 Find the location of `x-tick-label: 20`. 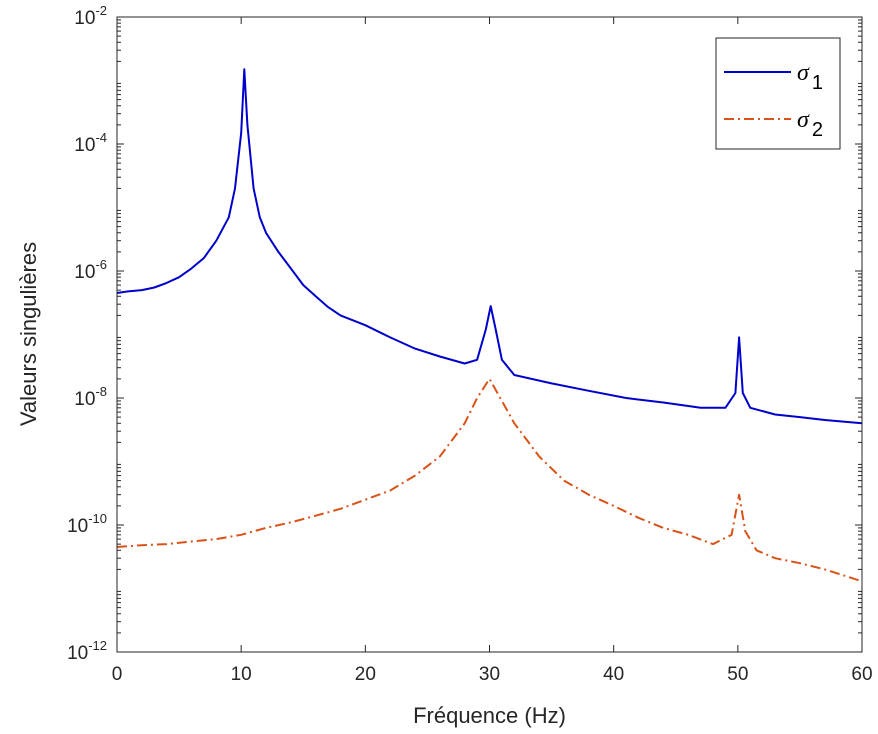

x-tick-label: 20 is located at coordinates (365, 674).